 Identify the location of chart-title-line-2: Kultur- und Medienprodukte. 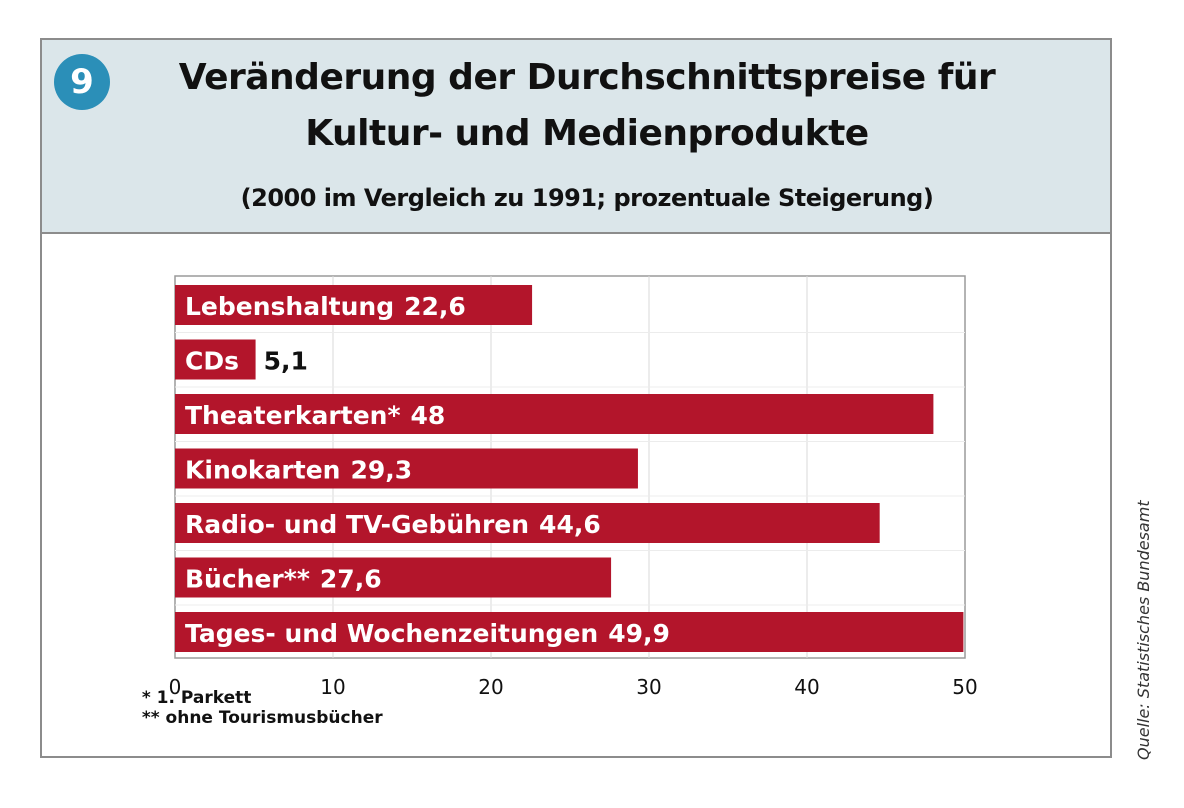
(587, 133).